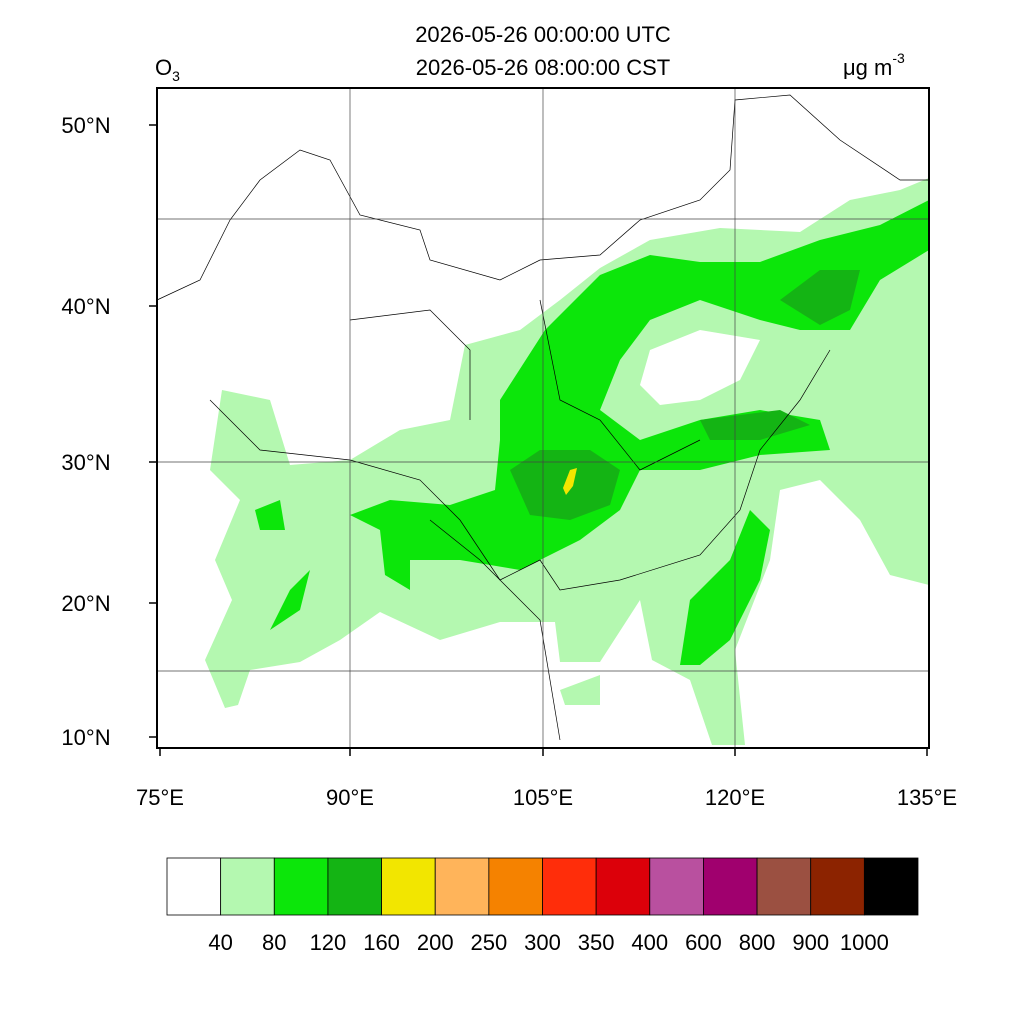 Image resolution: width=1024 pixels, height=1029 pixels. Describe the element at coordinates (160, 797) in the screenshot. I see `lon-label: 75°E` at that location.